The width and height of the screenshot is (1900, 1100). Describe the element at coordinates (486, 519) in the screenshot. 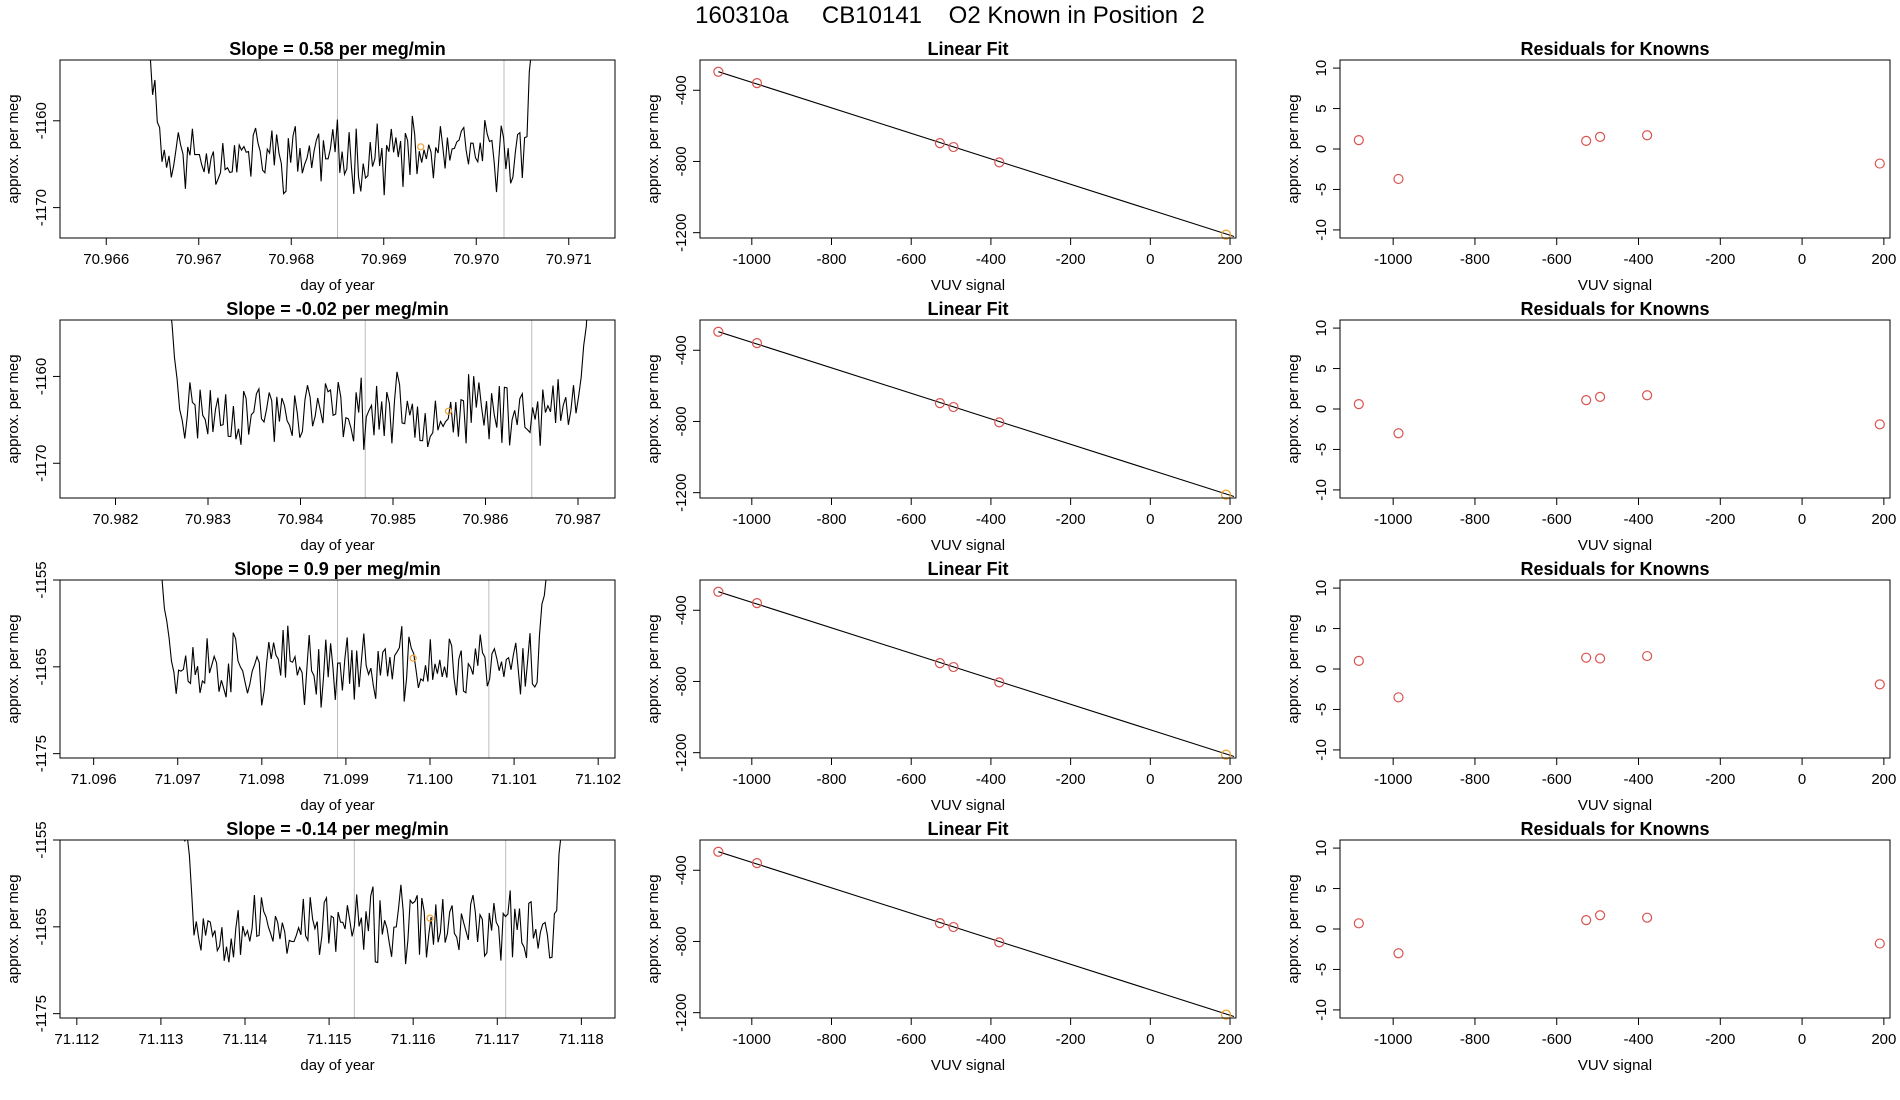

I see `x-tick-label: 70.986` at that location.